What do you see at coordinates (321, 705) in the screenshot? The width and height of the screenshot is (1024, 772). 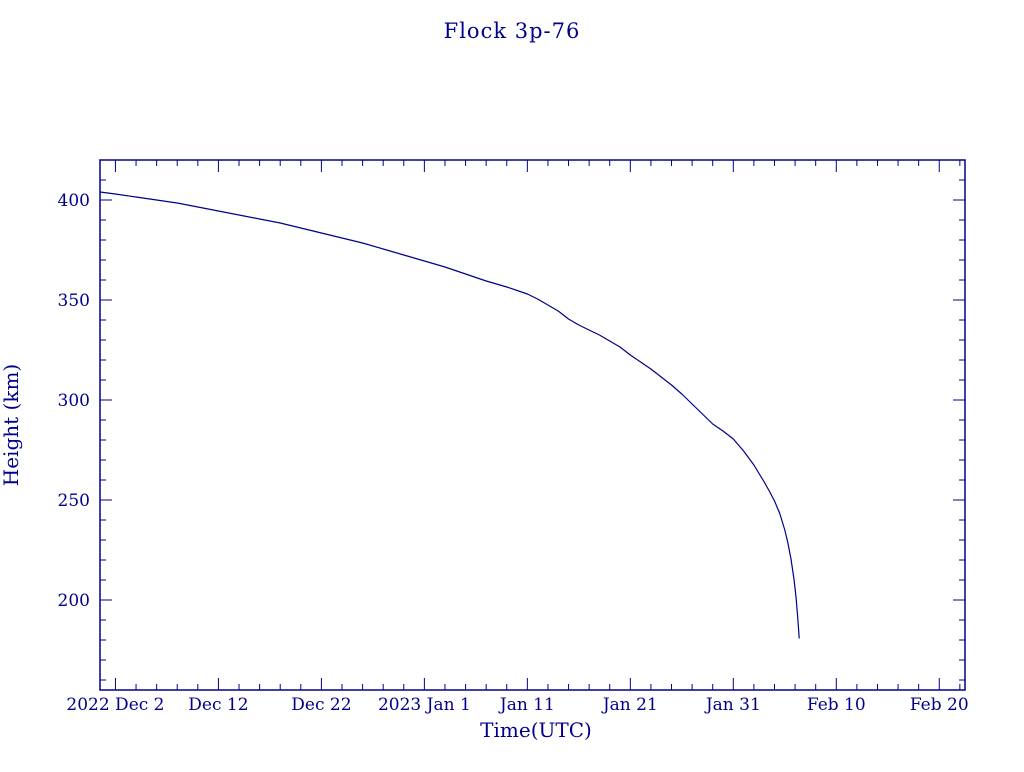 I see `x-tick-label: Dec 22` at bounding box center [321, 705].